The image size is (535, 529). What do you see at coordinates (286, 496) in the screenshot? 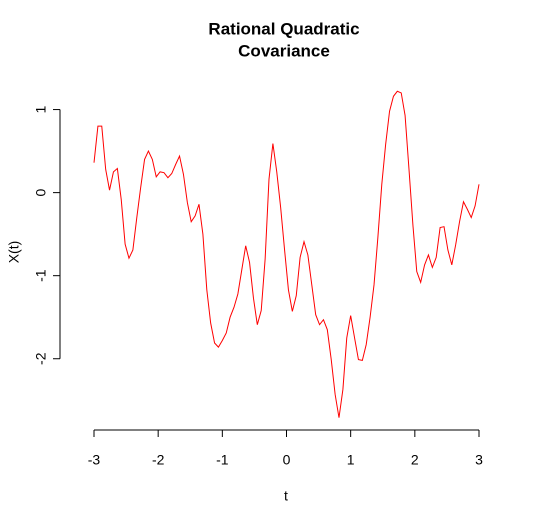
I see `x-axis-label: t` at bounding box center [286, 496].